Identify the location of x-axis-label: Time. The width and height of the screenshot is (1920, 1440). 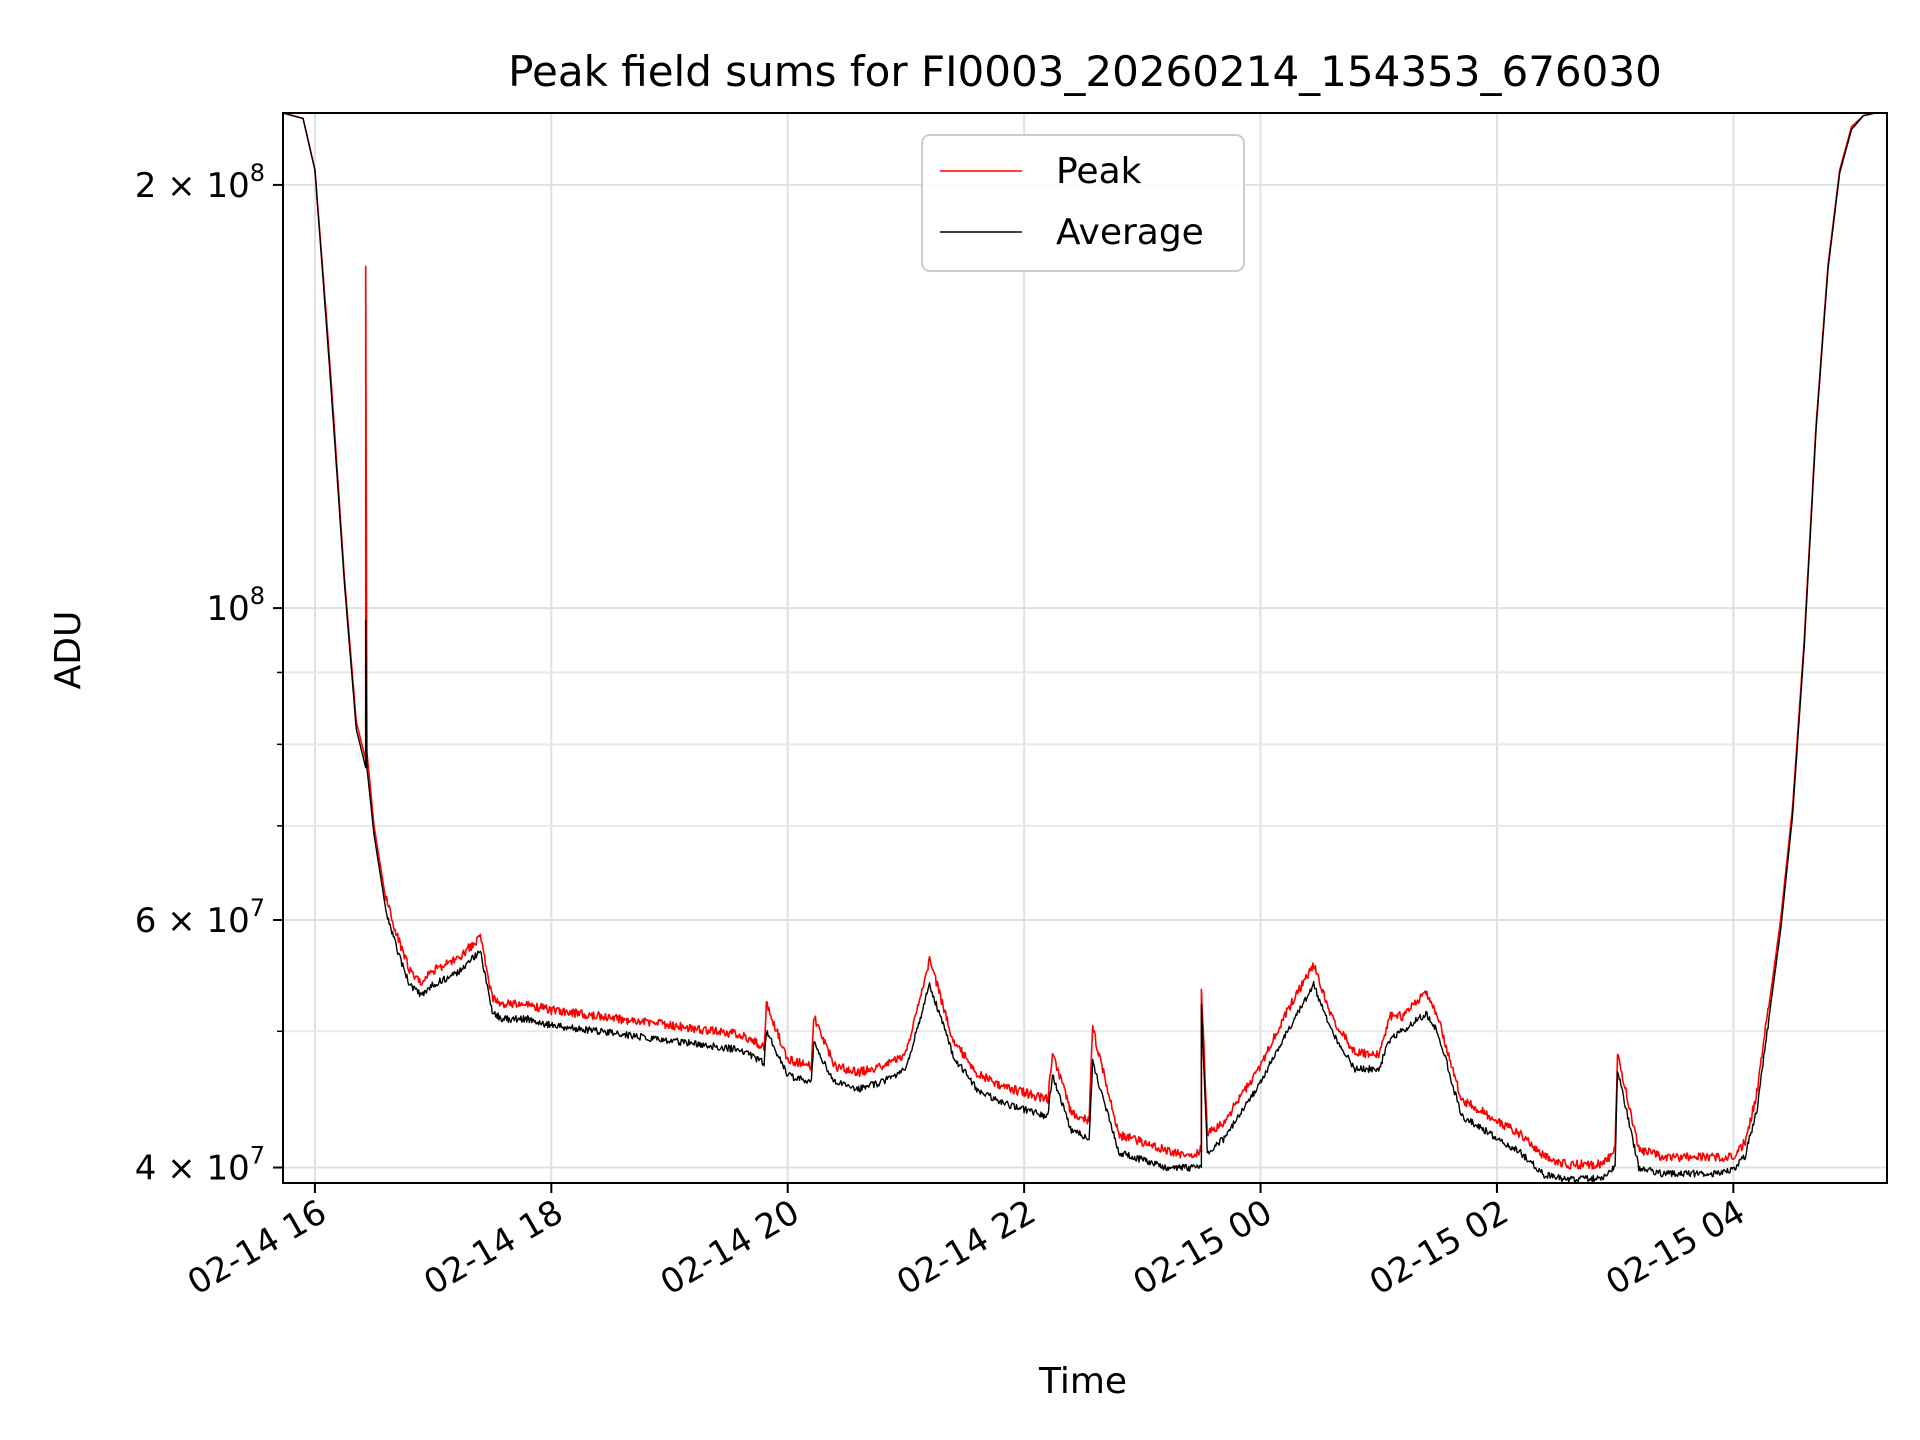
(1082, 1381).